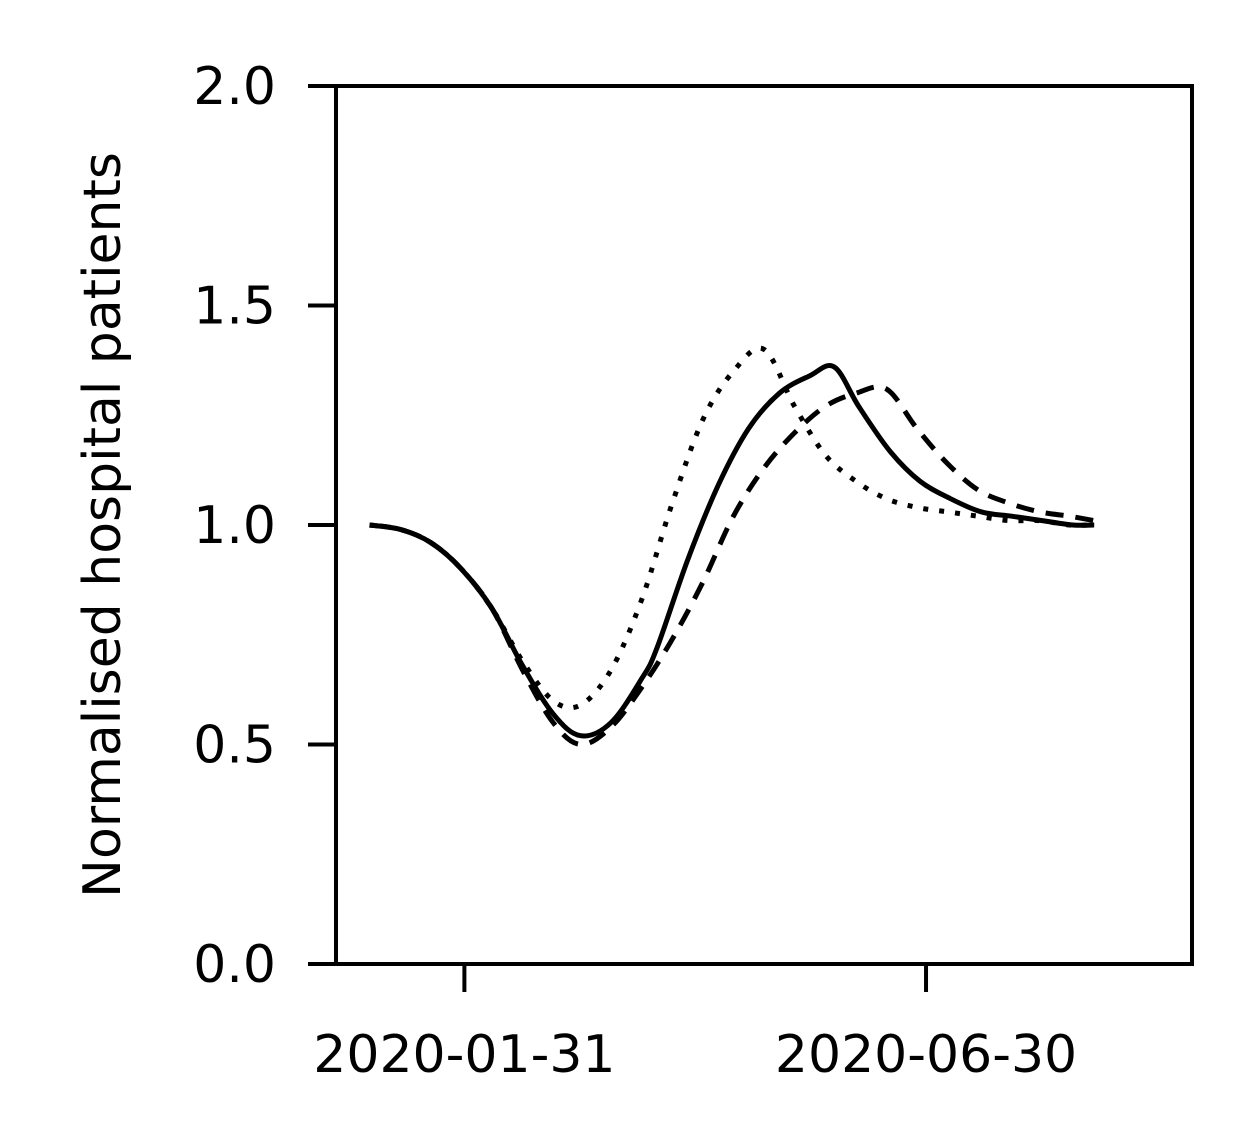 This screenshot has height=1145, width=1252. Describe the element at coordinates (103, 525) in the screenshot. I see `y-axis-label: Normalised hospital patients` at that location.